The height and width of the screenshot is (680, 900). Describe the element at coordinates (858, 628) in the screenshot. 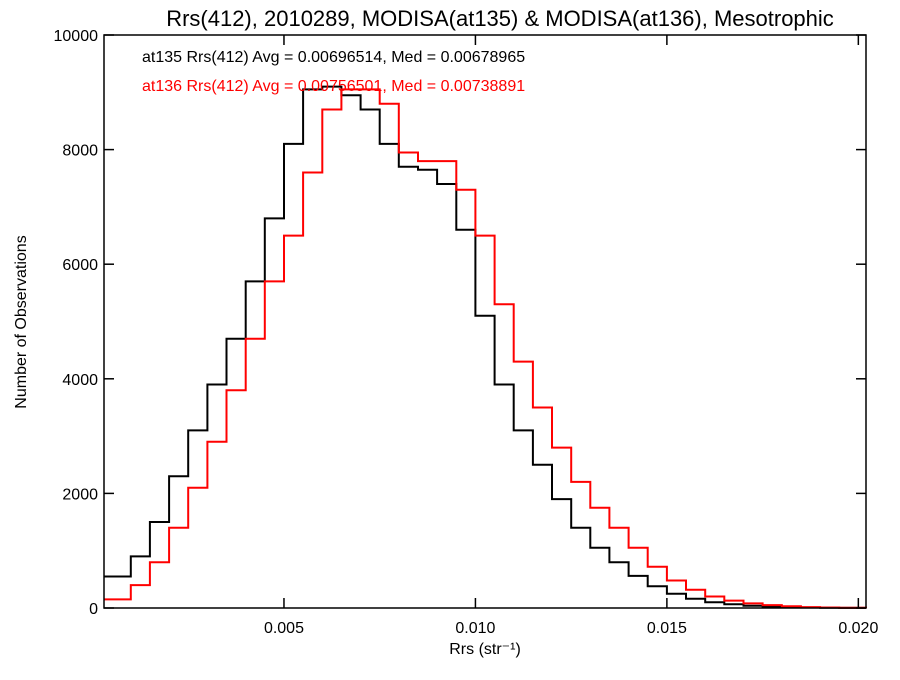

I see `x-tick-label: 0.020` at that location.